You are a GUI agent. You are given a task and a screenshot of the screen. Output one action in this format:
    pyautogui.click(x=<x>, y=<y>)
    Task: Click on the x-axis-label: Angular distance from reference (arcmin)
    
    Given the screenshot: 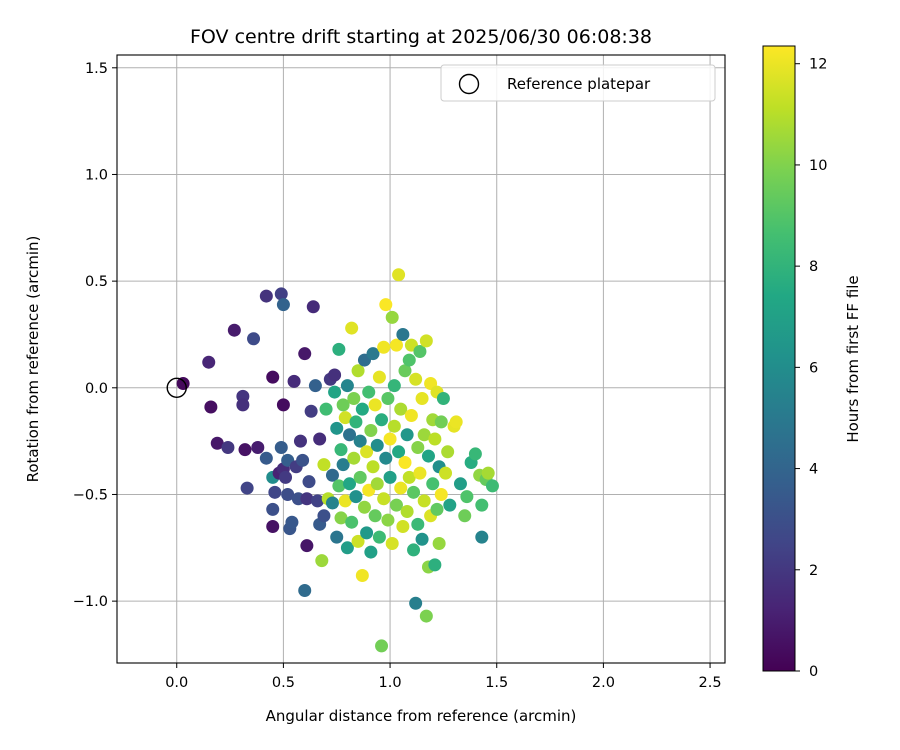 What is the action you would take?
    pyautogui.click(x=421, y=716)
    